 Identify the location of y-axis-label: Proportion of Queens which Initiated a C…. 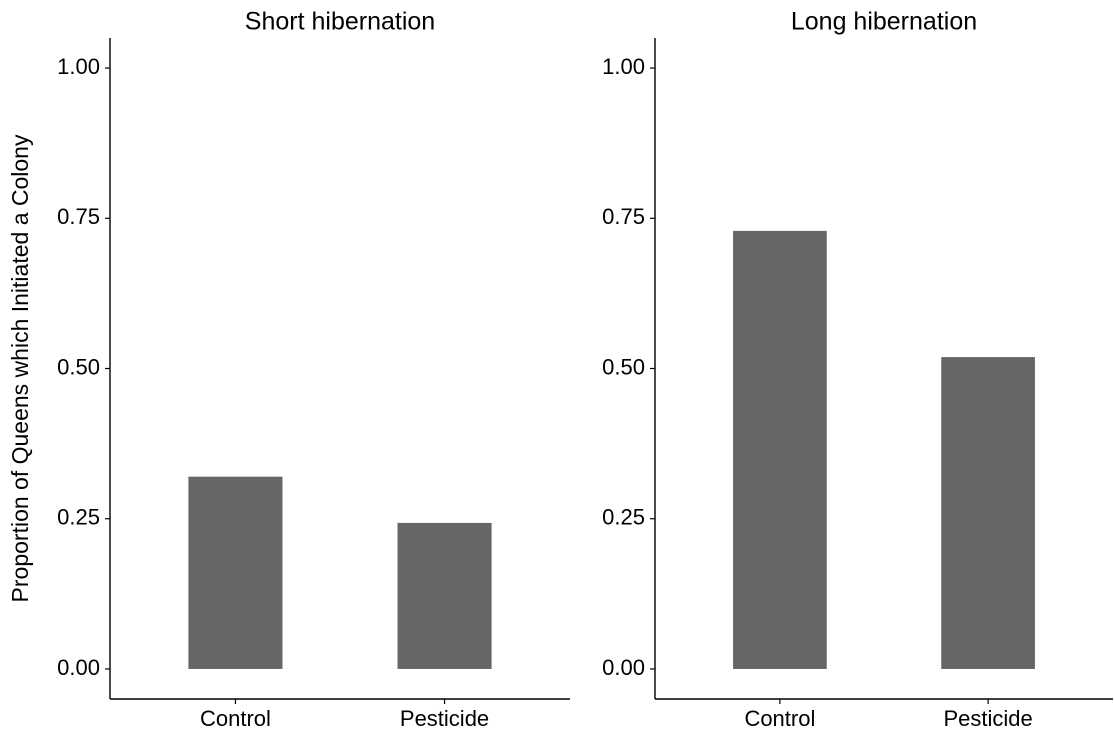
(20, 368).